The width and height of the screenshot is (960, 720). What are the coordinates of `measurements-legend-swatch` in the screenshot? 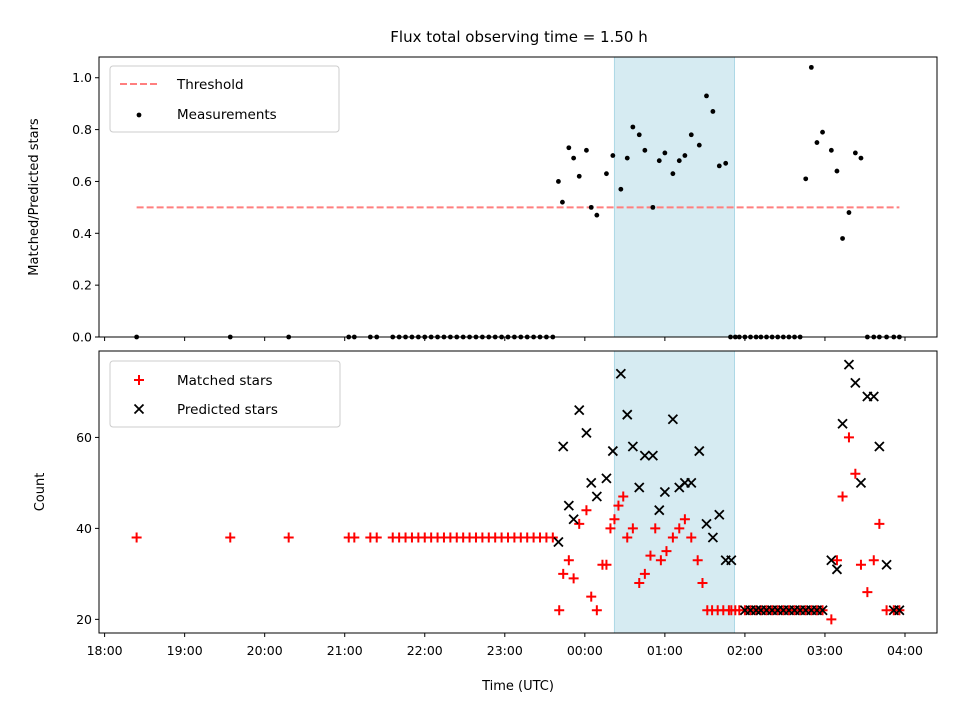 It's located at (139, 115).